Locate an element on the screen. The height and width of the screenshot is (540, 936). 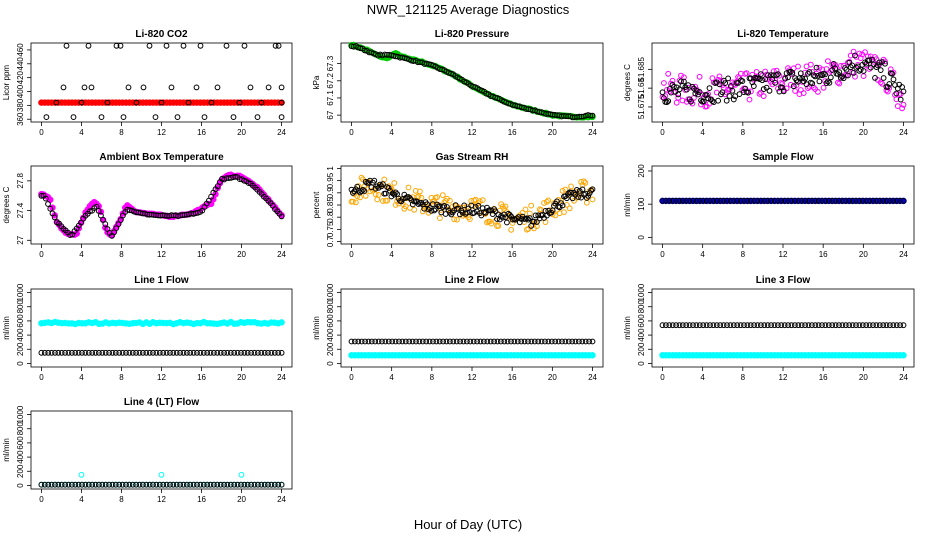
y-axis-label: kPa is located at coordinates (316, 82).